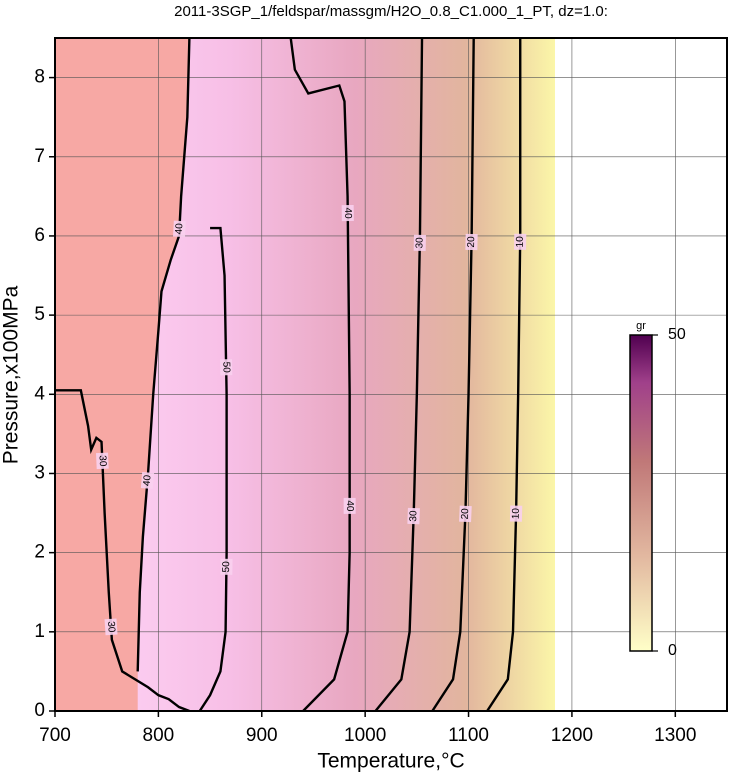 Image resolution: width=734 pixels, height=781 pixels. I want to click on x-tick-label: 1200, so click(572, 735).